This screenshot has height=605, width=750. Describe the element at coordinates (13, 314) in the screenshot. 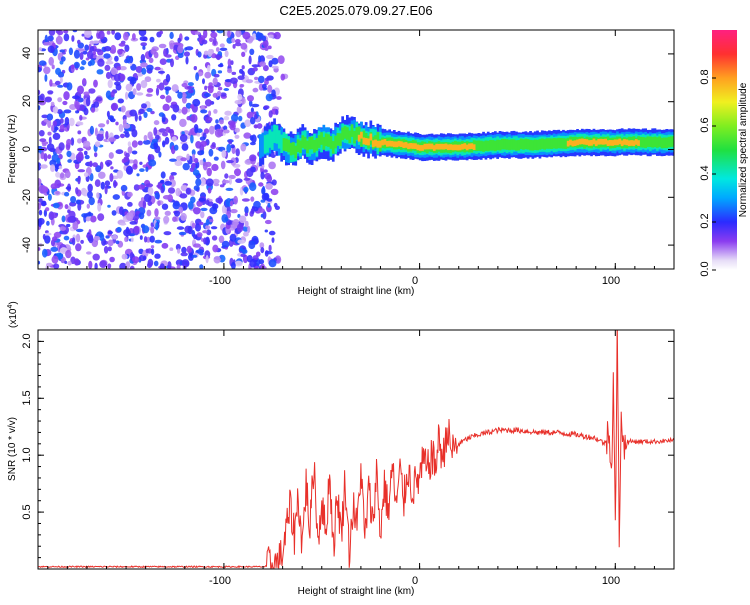

I see `bottom-y-multiplier: (x104)` at that location.